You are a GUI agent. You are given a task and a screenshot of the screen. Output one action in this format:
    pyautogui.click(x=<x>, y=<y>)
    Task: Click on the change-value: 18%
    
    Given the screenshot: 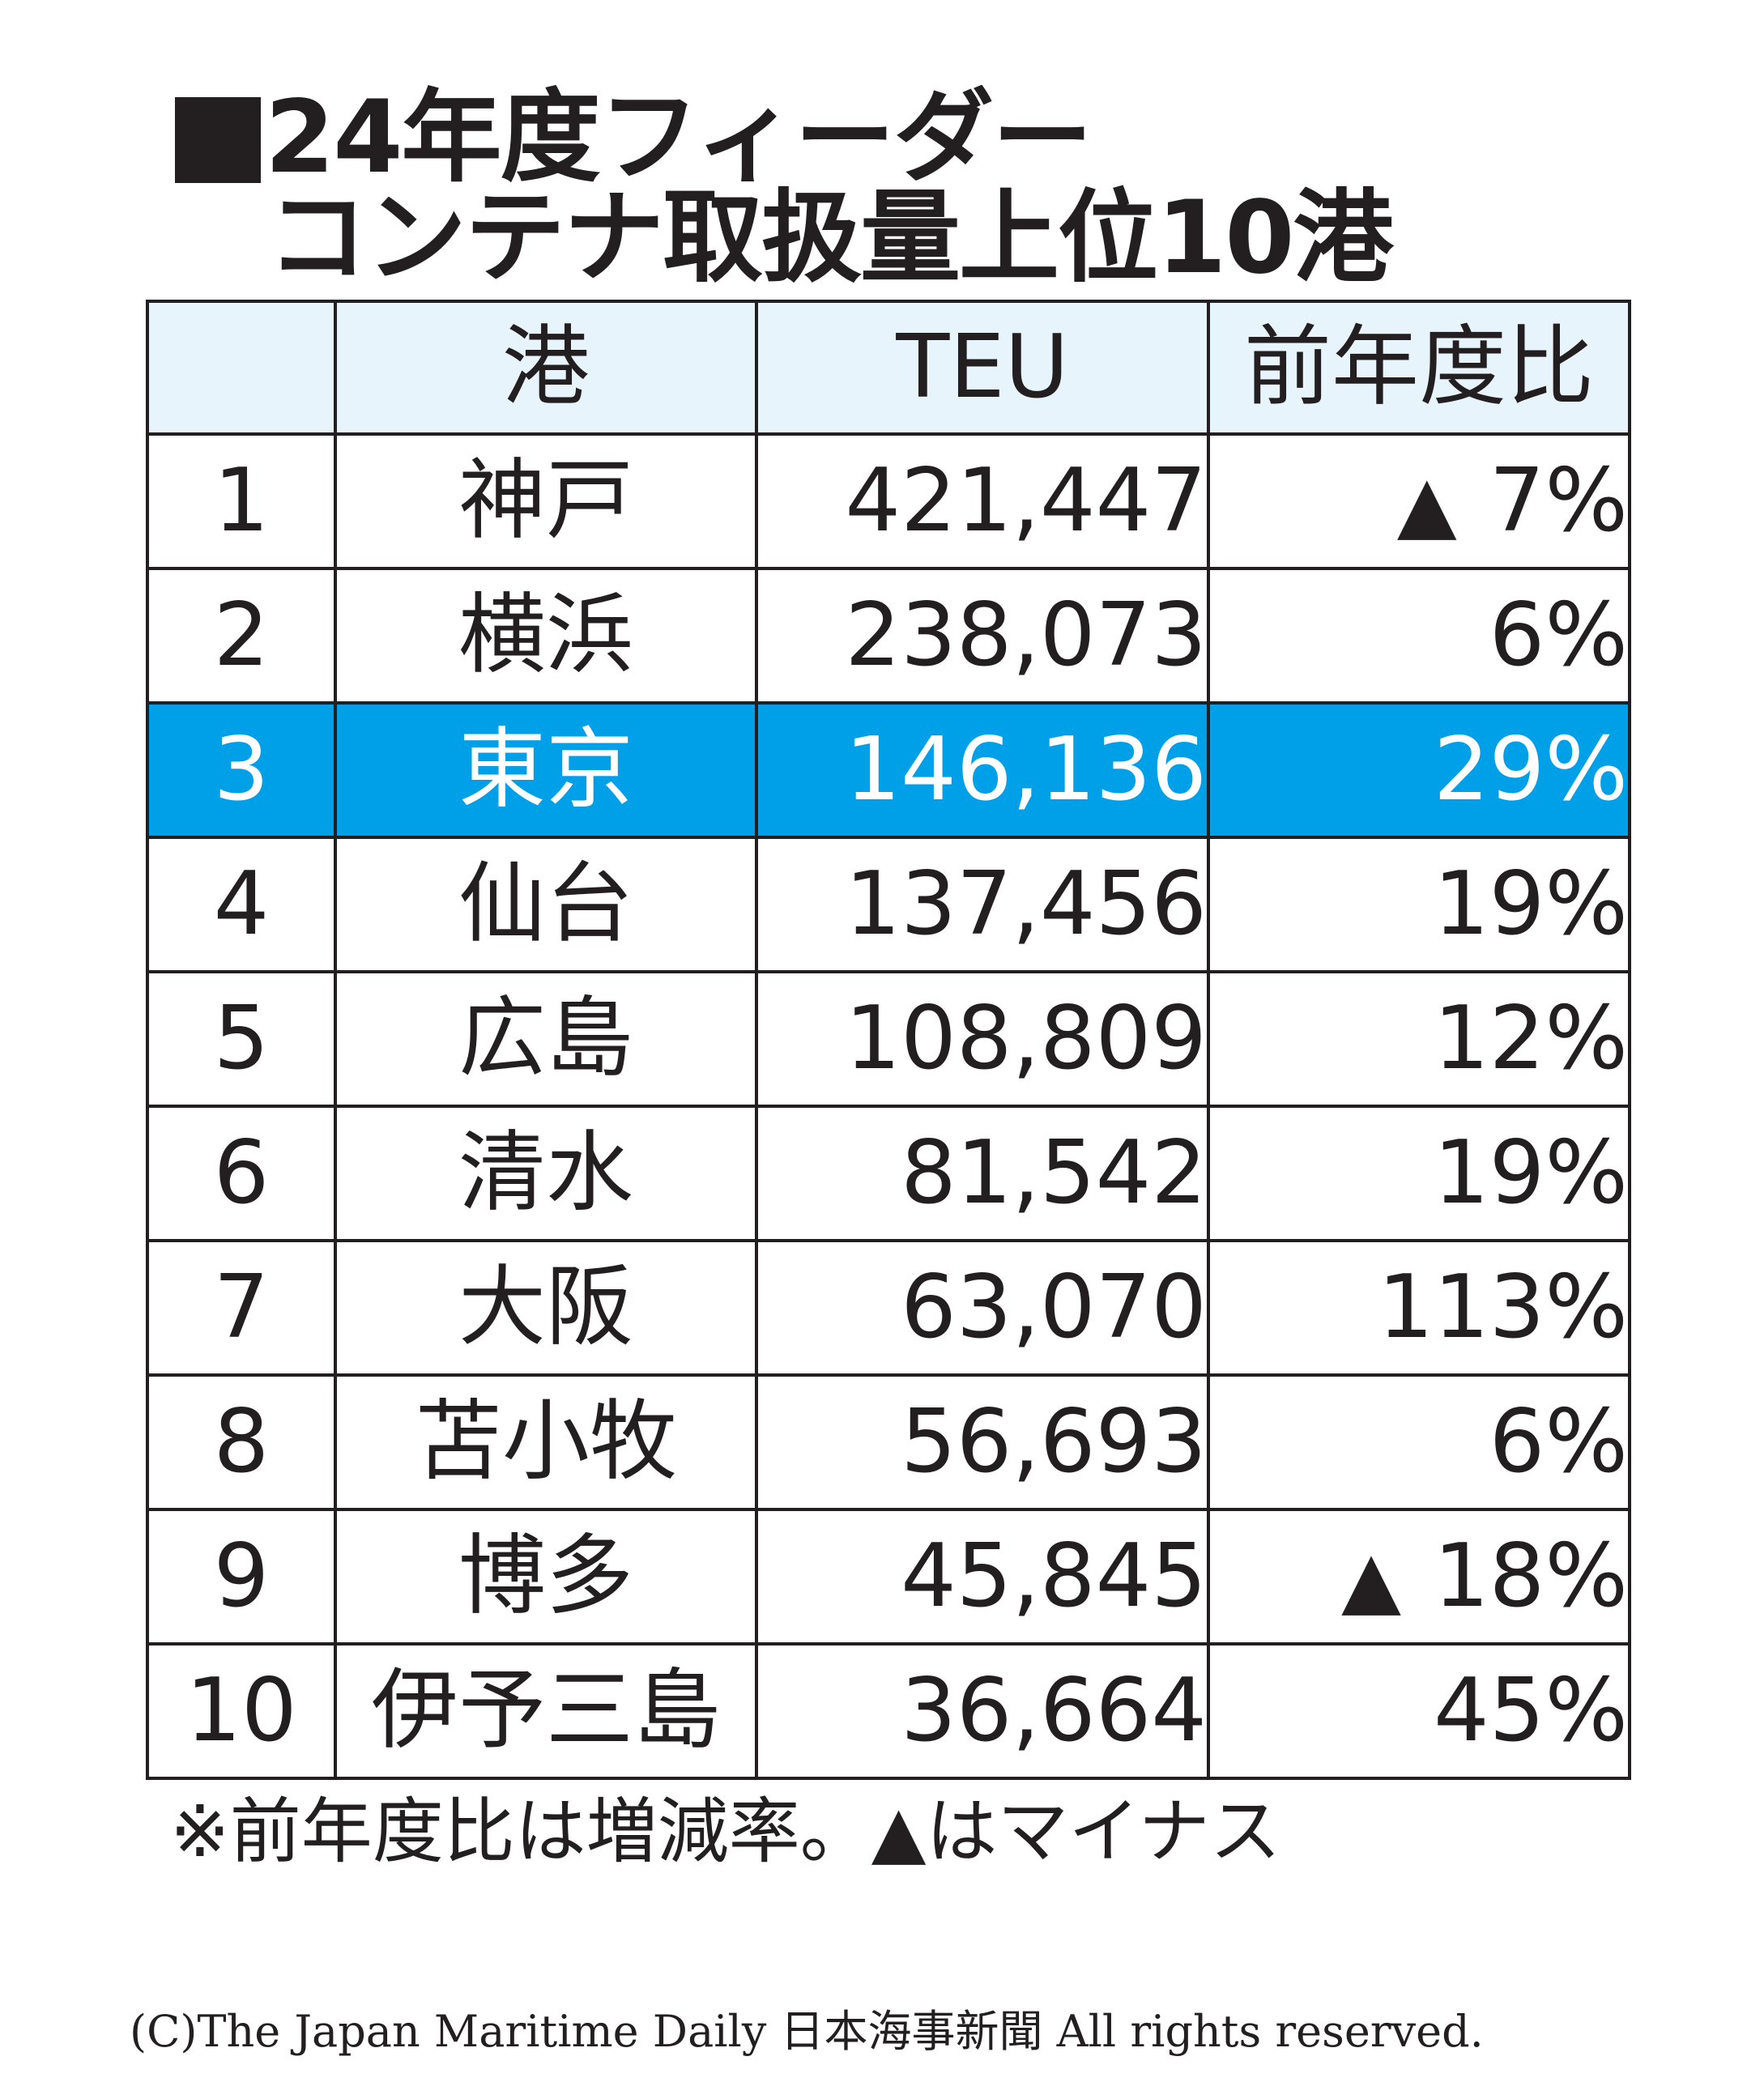 What is the action you would take?
    pyautogui.click(x=1530, y=1576)
    